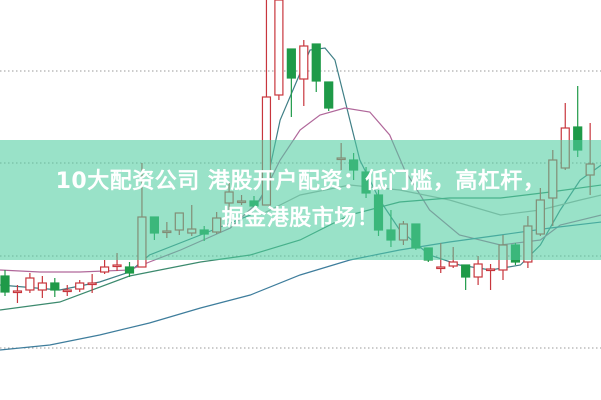  What do you see at coordinates (300, 218) in the screenshot?
I see `banner-line-2: 掘金港股市场！` at bounding box center [300, 218].